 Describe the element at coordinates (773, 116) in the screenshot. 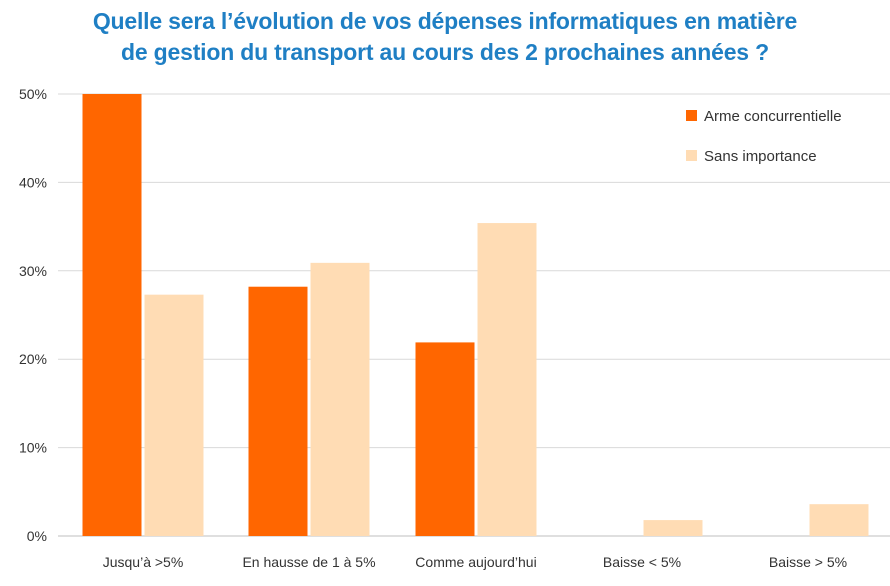

I see `legend-label: Arme concurrentielle` at that location.